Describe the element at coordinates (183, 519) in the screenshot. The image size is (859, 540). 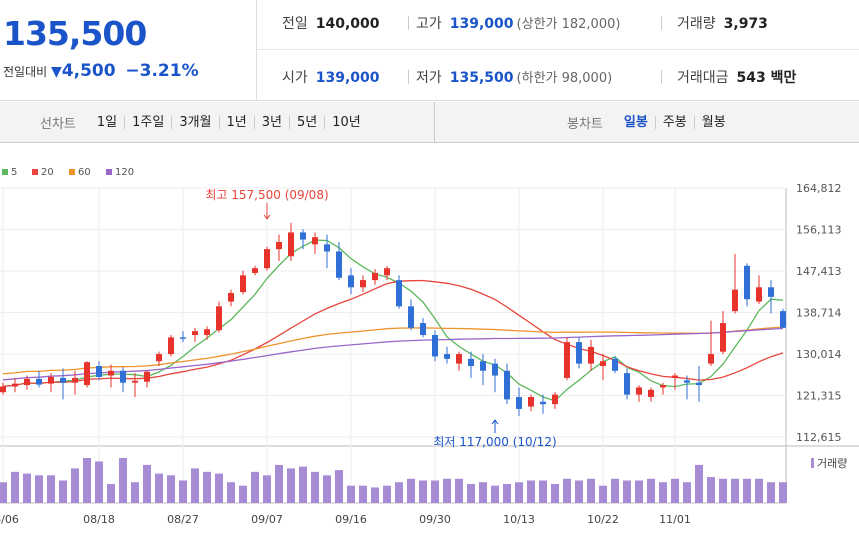
I see `x-tick-label: 08/27` at that location.